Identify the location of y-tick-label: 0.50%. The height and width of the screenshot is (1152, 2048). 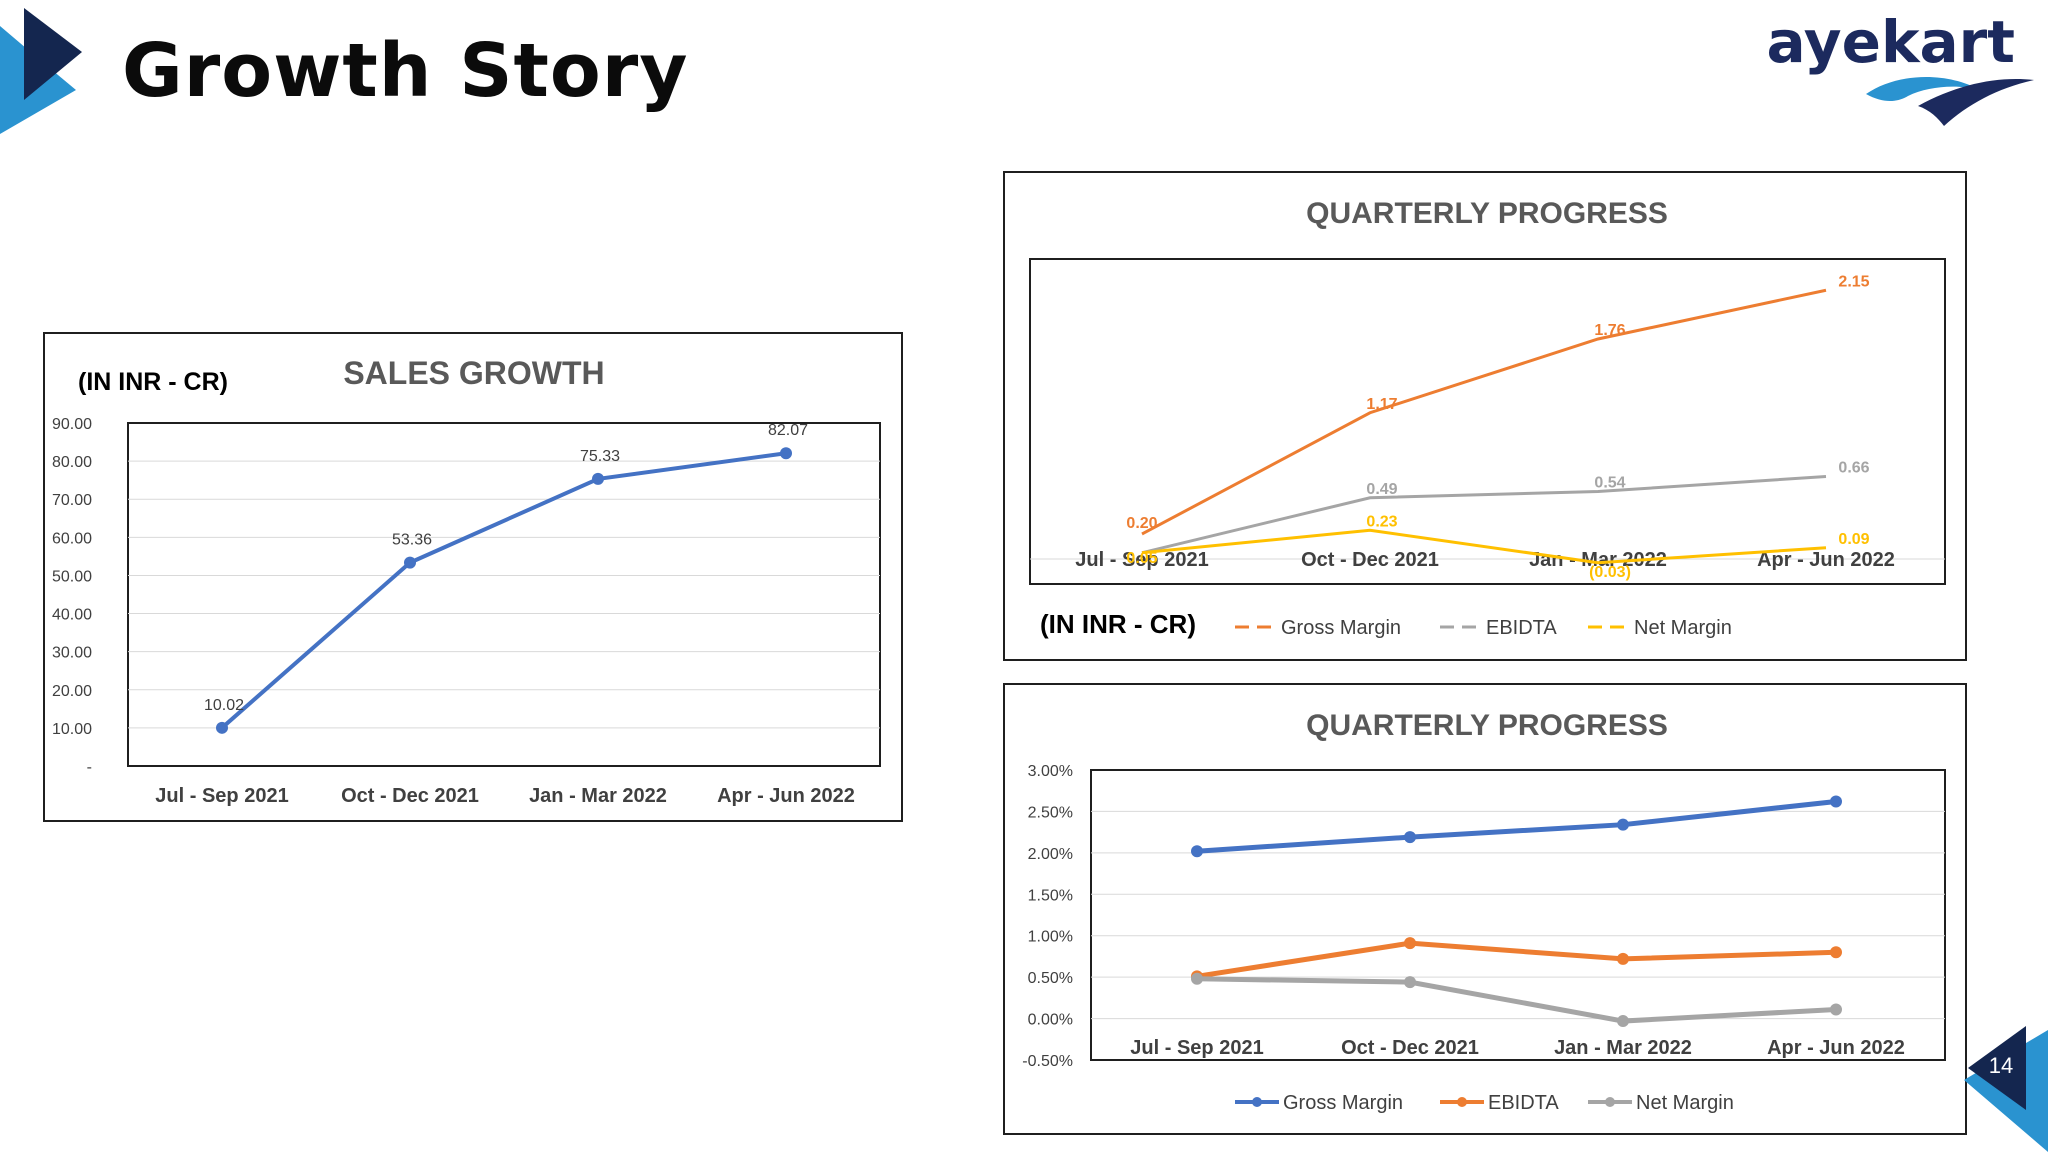
(1050, 978).